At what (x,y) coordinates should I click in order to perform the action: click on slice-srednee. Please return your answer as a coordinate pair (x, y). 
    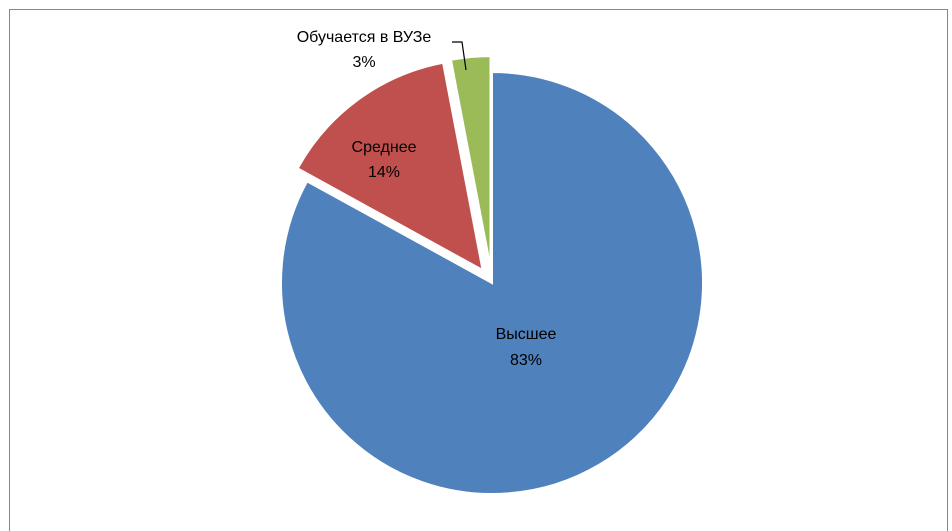
    Looking at the image, I should click on (390, 166).